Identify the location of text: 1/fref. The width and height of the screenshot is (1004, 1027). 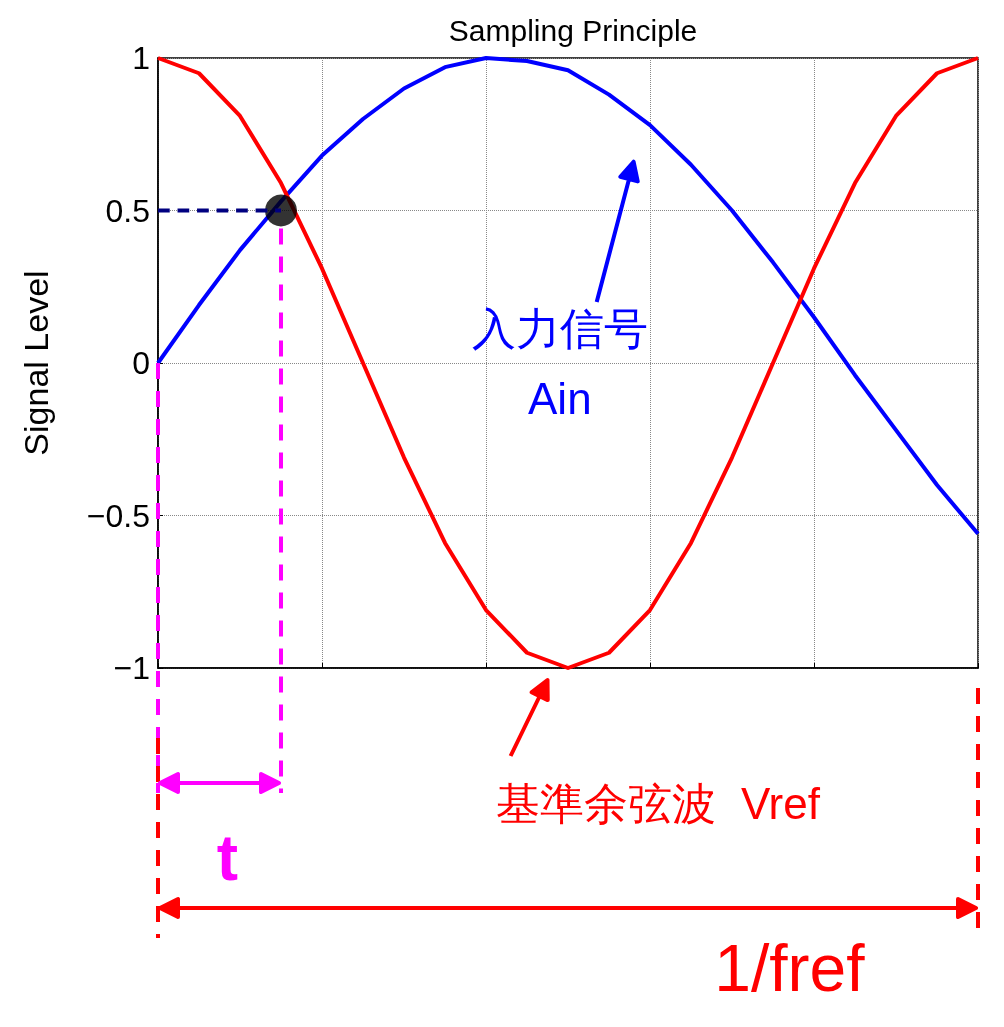
(790, 968).